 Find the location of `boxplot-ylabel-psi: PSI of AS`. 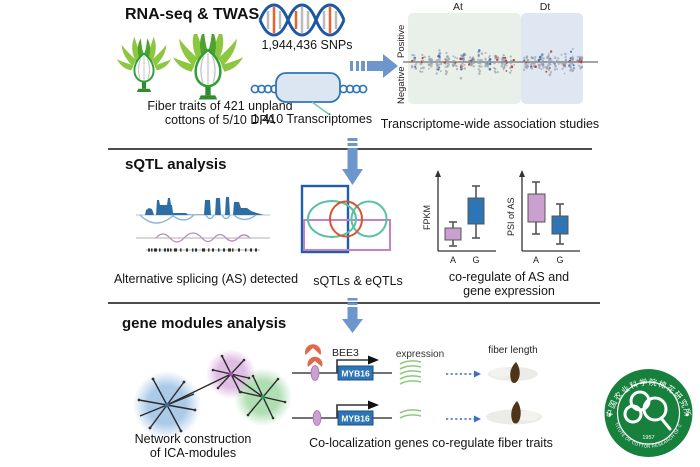

boxplot-ylabel-psi: PSI of AS is located at coordinates (511, 216).